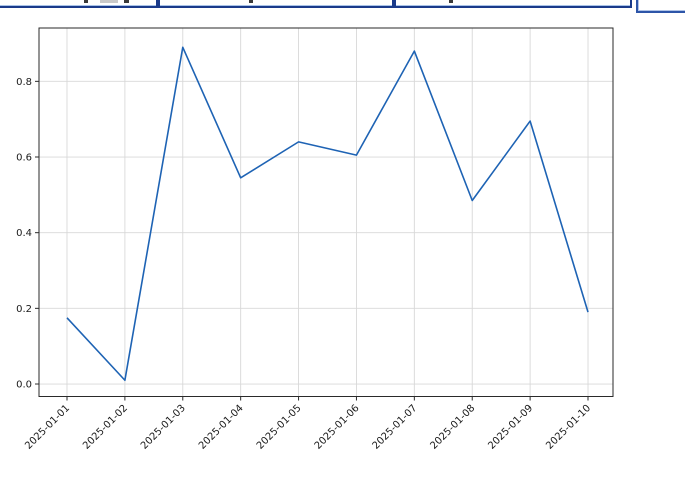  What do you see at coordinates (395, 427) in the screenshot?
I see `x-tick-label: 2025-01-07` at bounding box center [395, 427].